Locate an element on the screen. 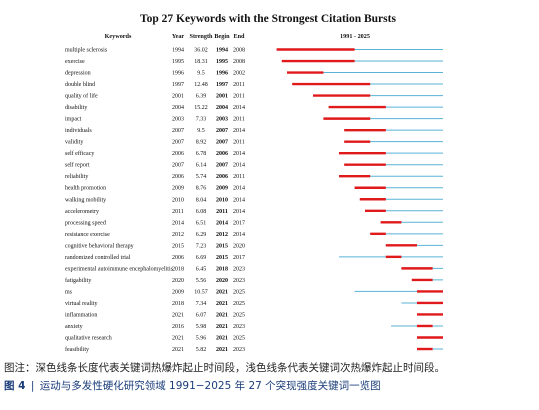  header-keywords: Keywords is located at coordinates (118, 36).